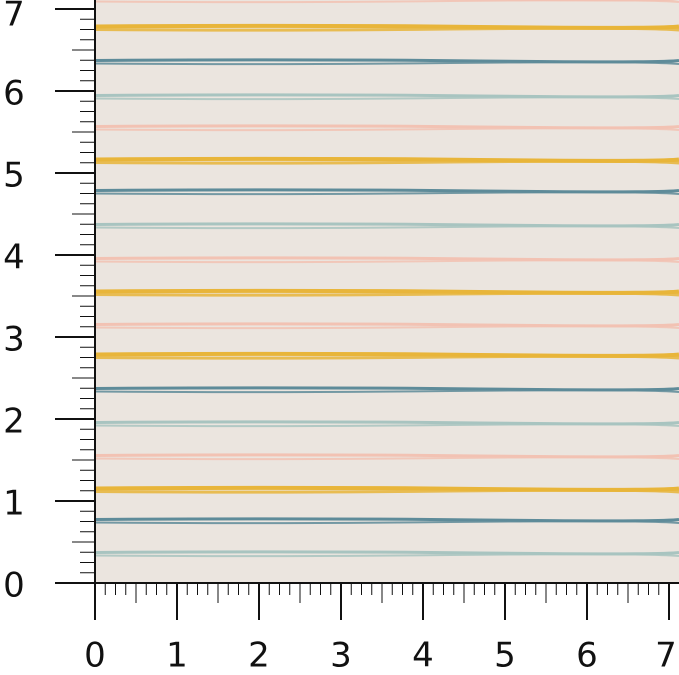  What do you see at coordinates (177, 655) in the screenshot?
I see `x-label: 1` at bounding box center [177, 655].